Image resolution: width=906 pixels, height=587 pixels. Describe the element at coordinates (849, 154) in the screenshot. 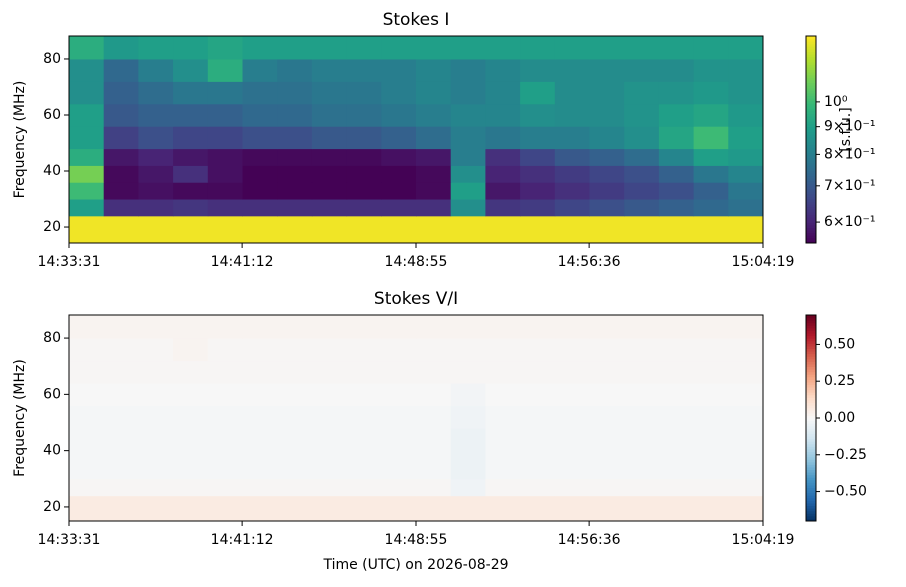

I see `colorbar-tick-label: 8×10⁻¹` at that location.